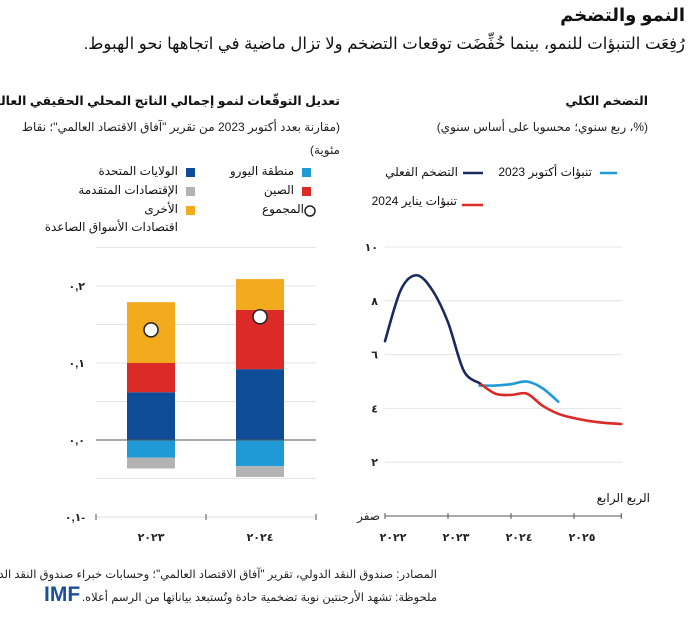  I want to click on legend-other: الأخرى, so click(161, 209).